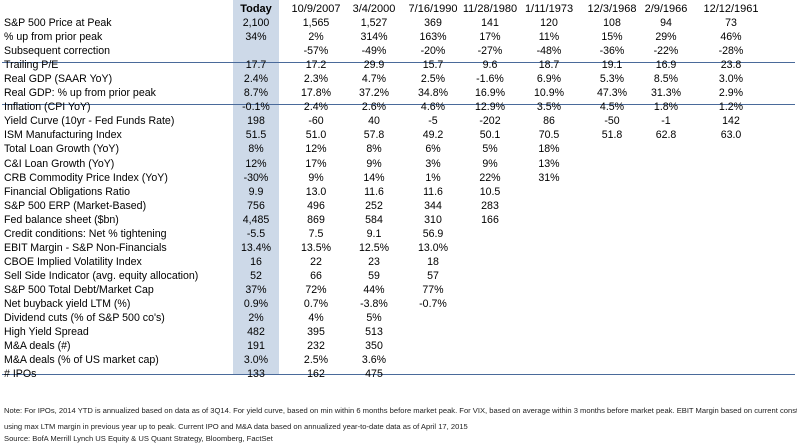  Describe the element at coordinates (89, 121) in the screenshot. I see `row-label: Yield Curve (10yr - Fed Funds Rate)` at that location.